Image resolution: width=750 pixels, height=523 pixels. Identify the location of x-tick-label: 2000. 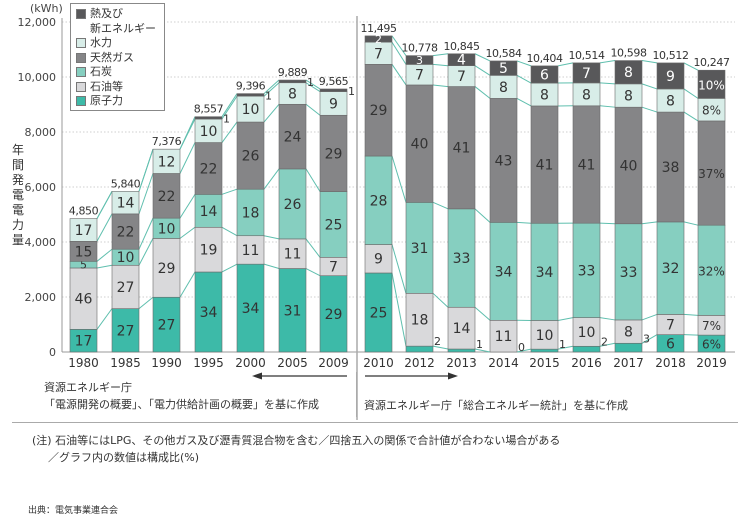
(250, 363).